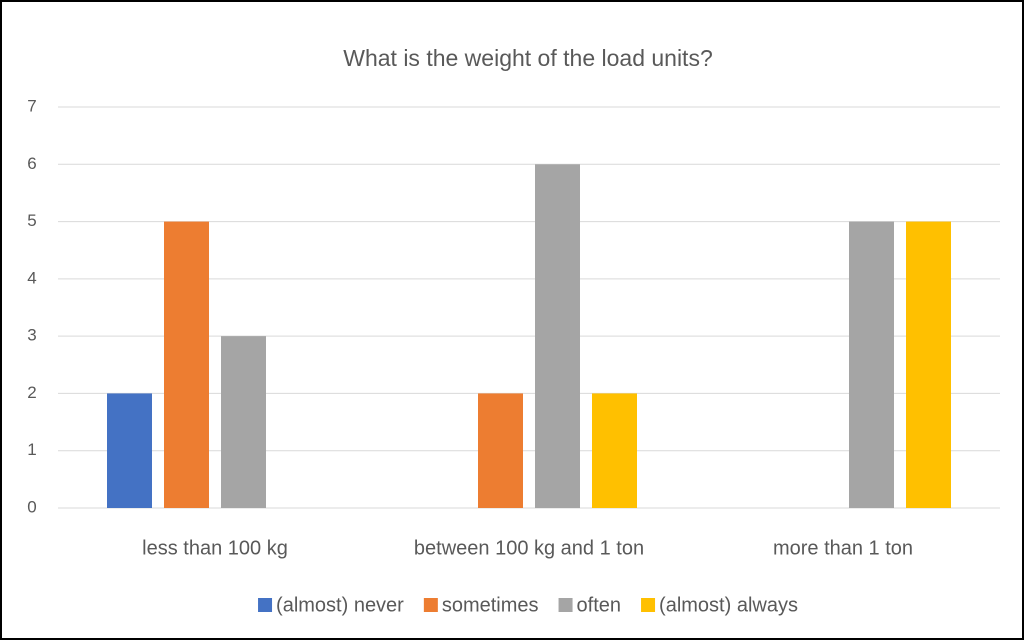 The image size is (1024, 640). Describe the element at coordinates (31, 220) in the screenshot. I see `y-tick-label: 5` at that location.